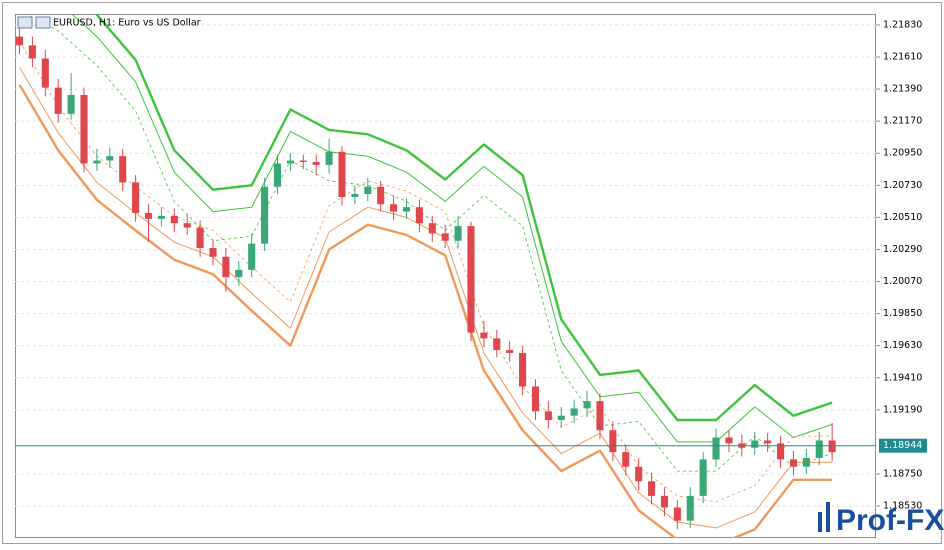 This screenshot has height=550, width=944. What do you see at coordinates (902, 249) in the screenshot?
I see `y-tick-label: 1.20290` at bounding box center [902, 249].